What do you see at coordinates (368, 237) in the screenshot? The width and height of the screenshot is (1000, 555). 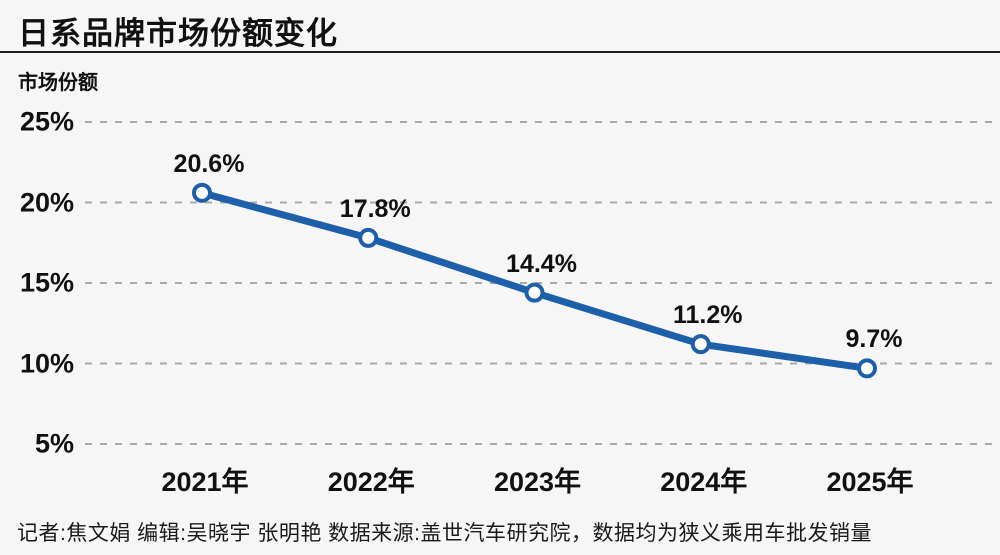 I see `data-point-marker-2022年` at bounding box center [368, 237].